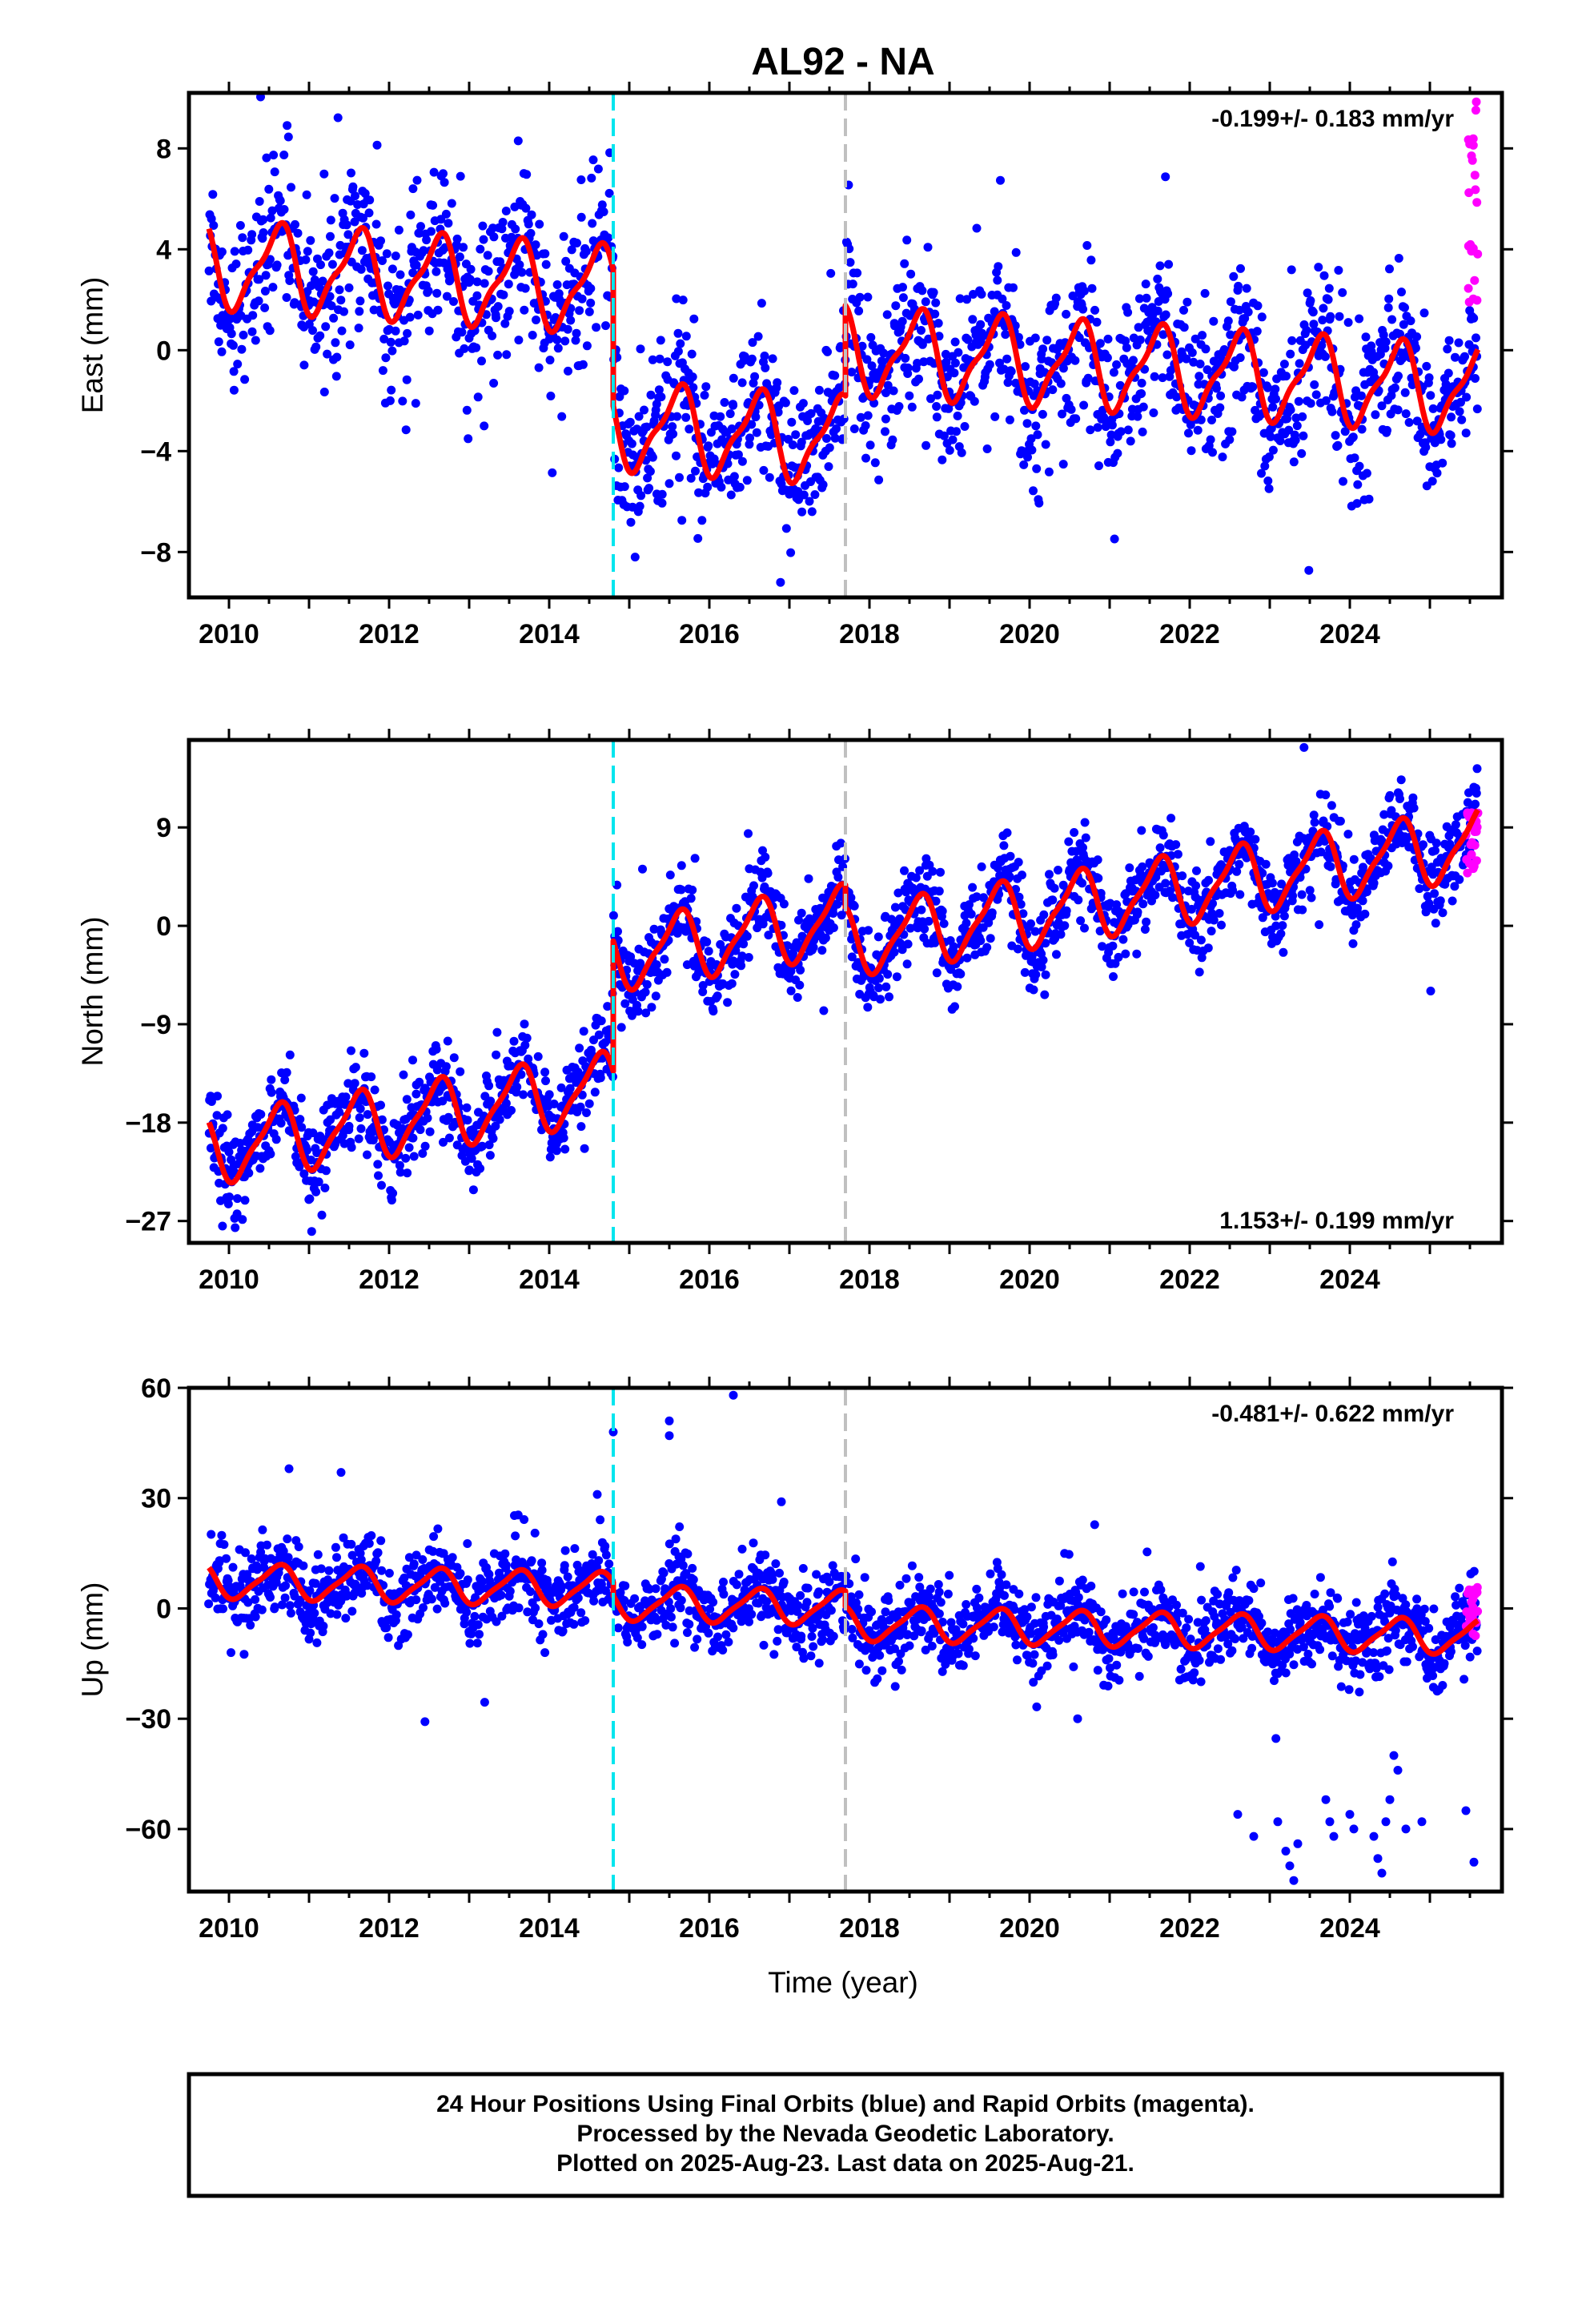 Image resolution: width=1582 pixels, height=2324 pixels. What do you see at coordinates (148, 1123) in the screenshot?
I see `y-tick-label: −18` at bounding box center [148, 1123].